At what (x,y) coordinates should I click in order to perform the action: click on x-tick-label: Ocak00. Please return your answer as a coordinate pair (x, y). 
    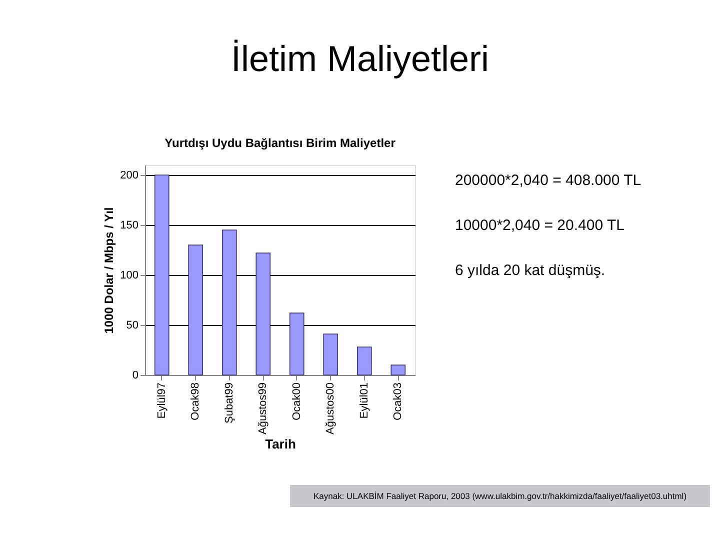
    Looking at the image, I should click on (296, 401).